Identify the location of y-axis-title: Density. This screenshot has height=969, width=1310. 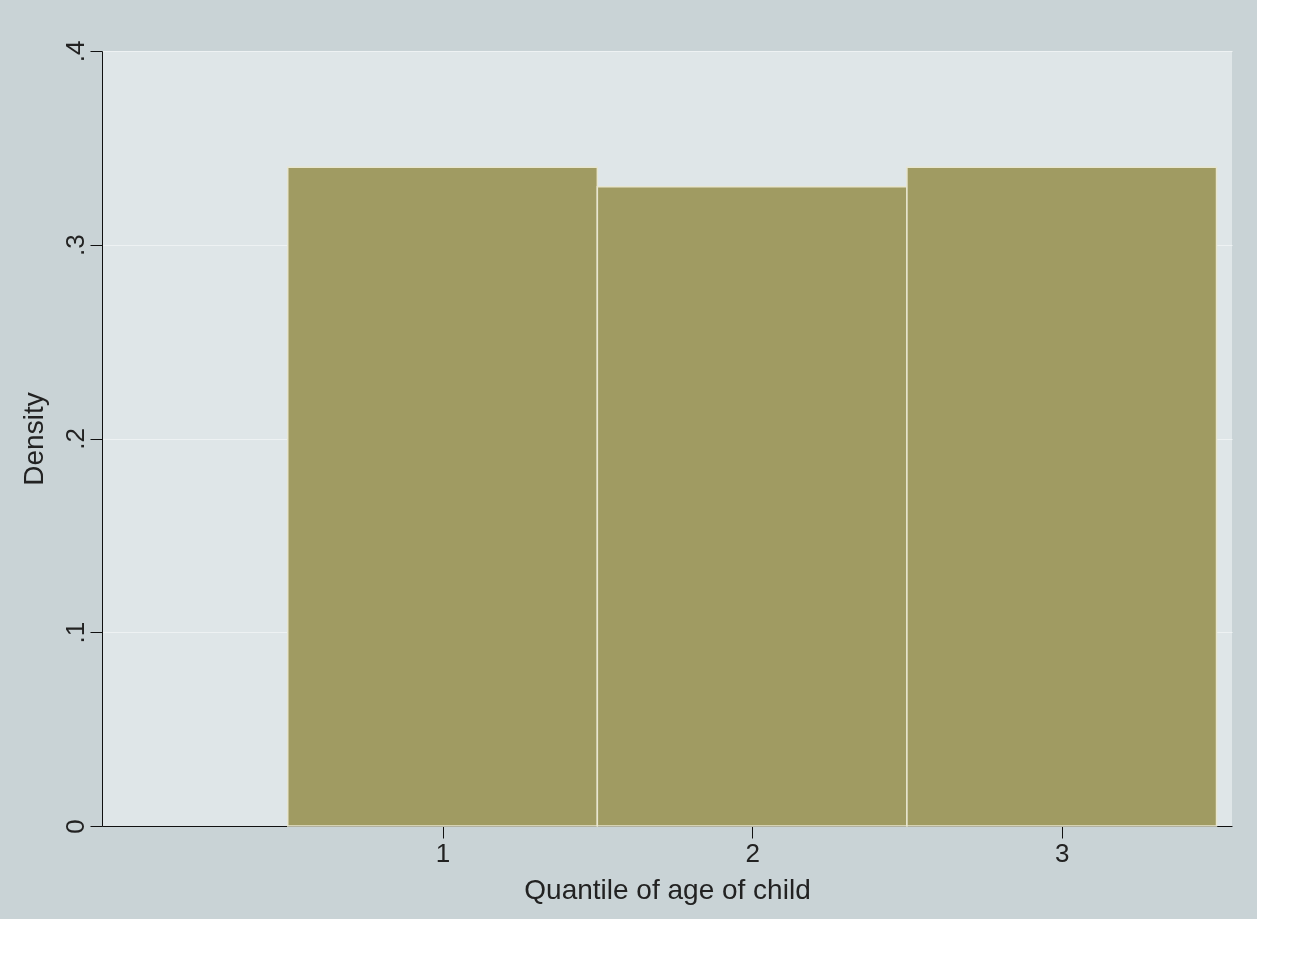
(33, 439).